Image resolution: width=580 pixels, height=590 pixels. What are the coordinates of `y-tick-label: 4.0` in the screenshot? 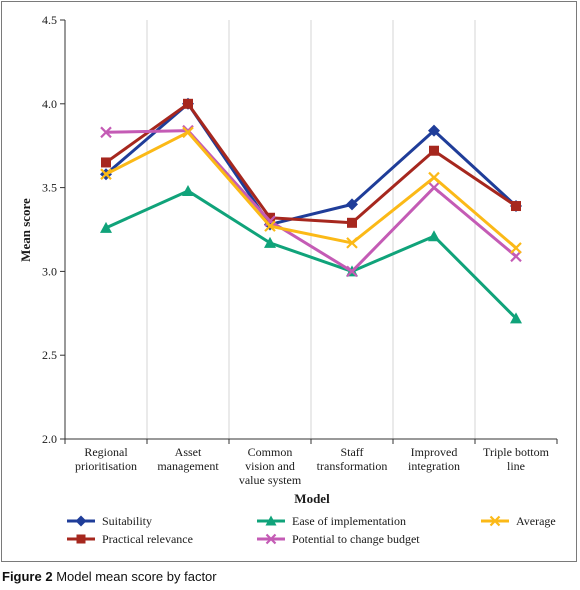 It's located at (49, 104).